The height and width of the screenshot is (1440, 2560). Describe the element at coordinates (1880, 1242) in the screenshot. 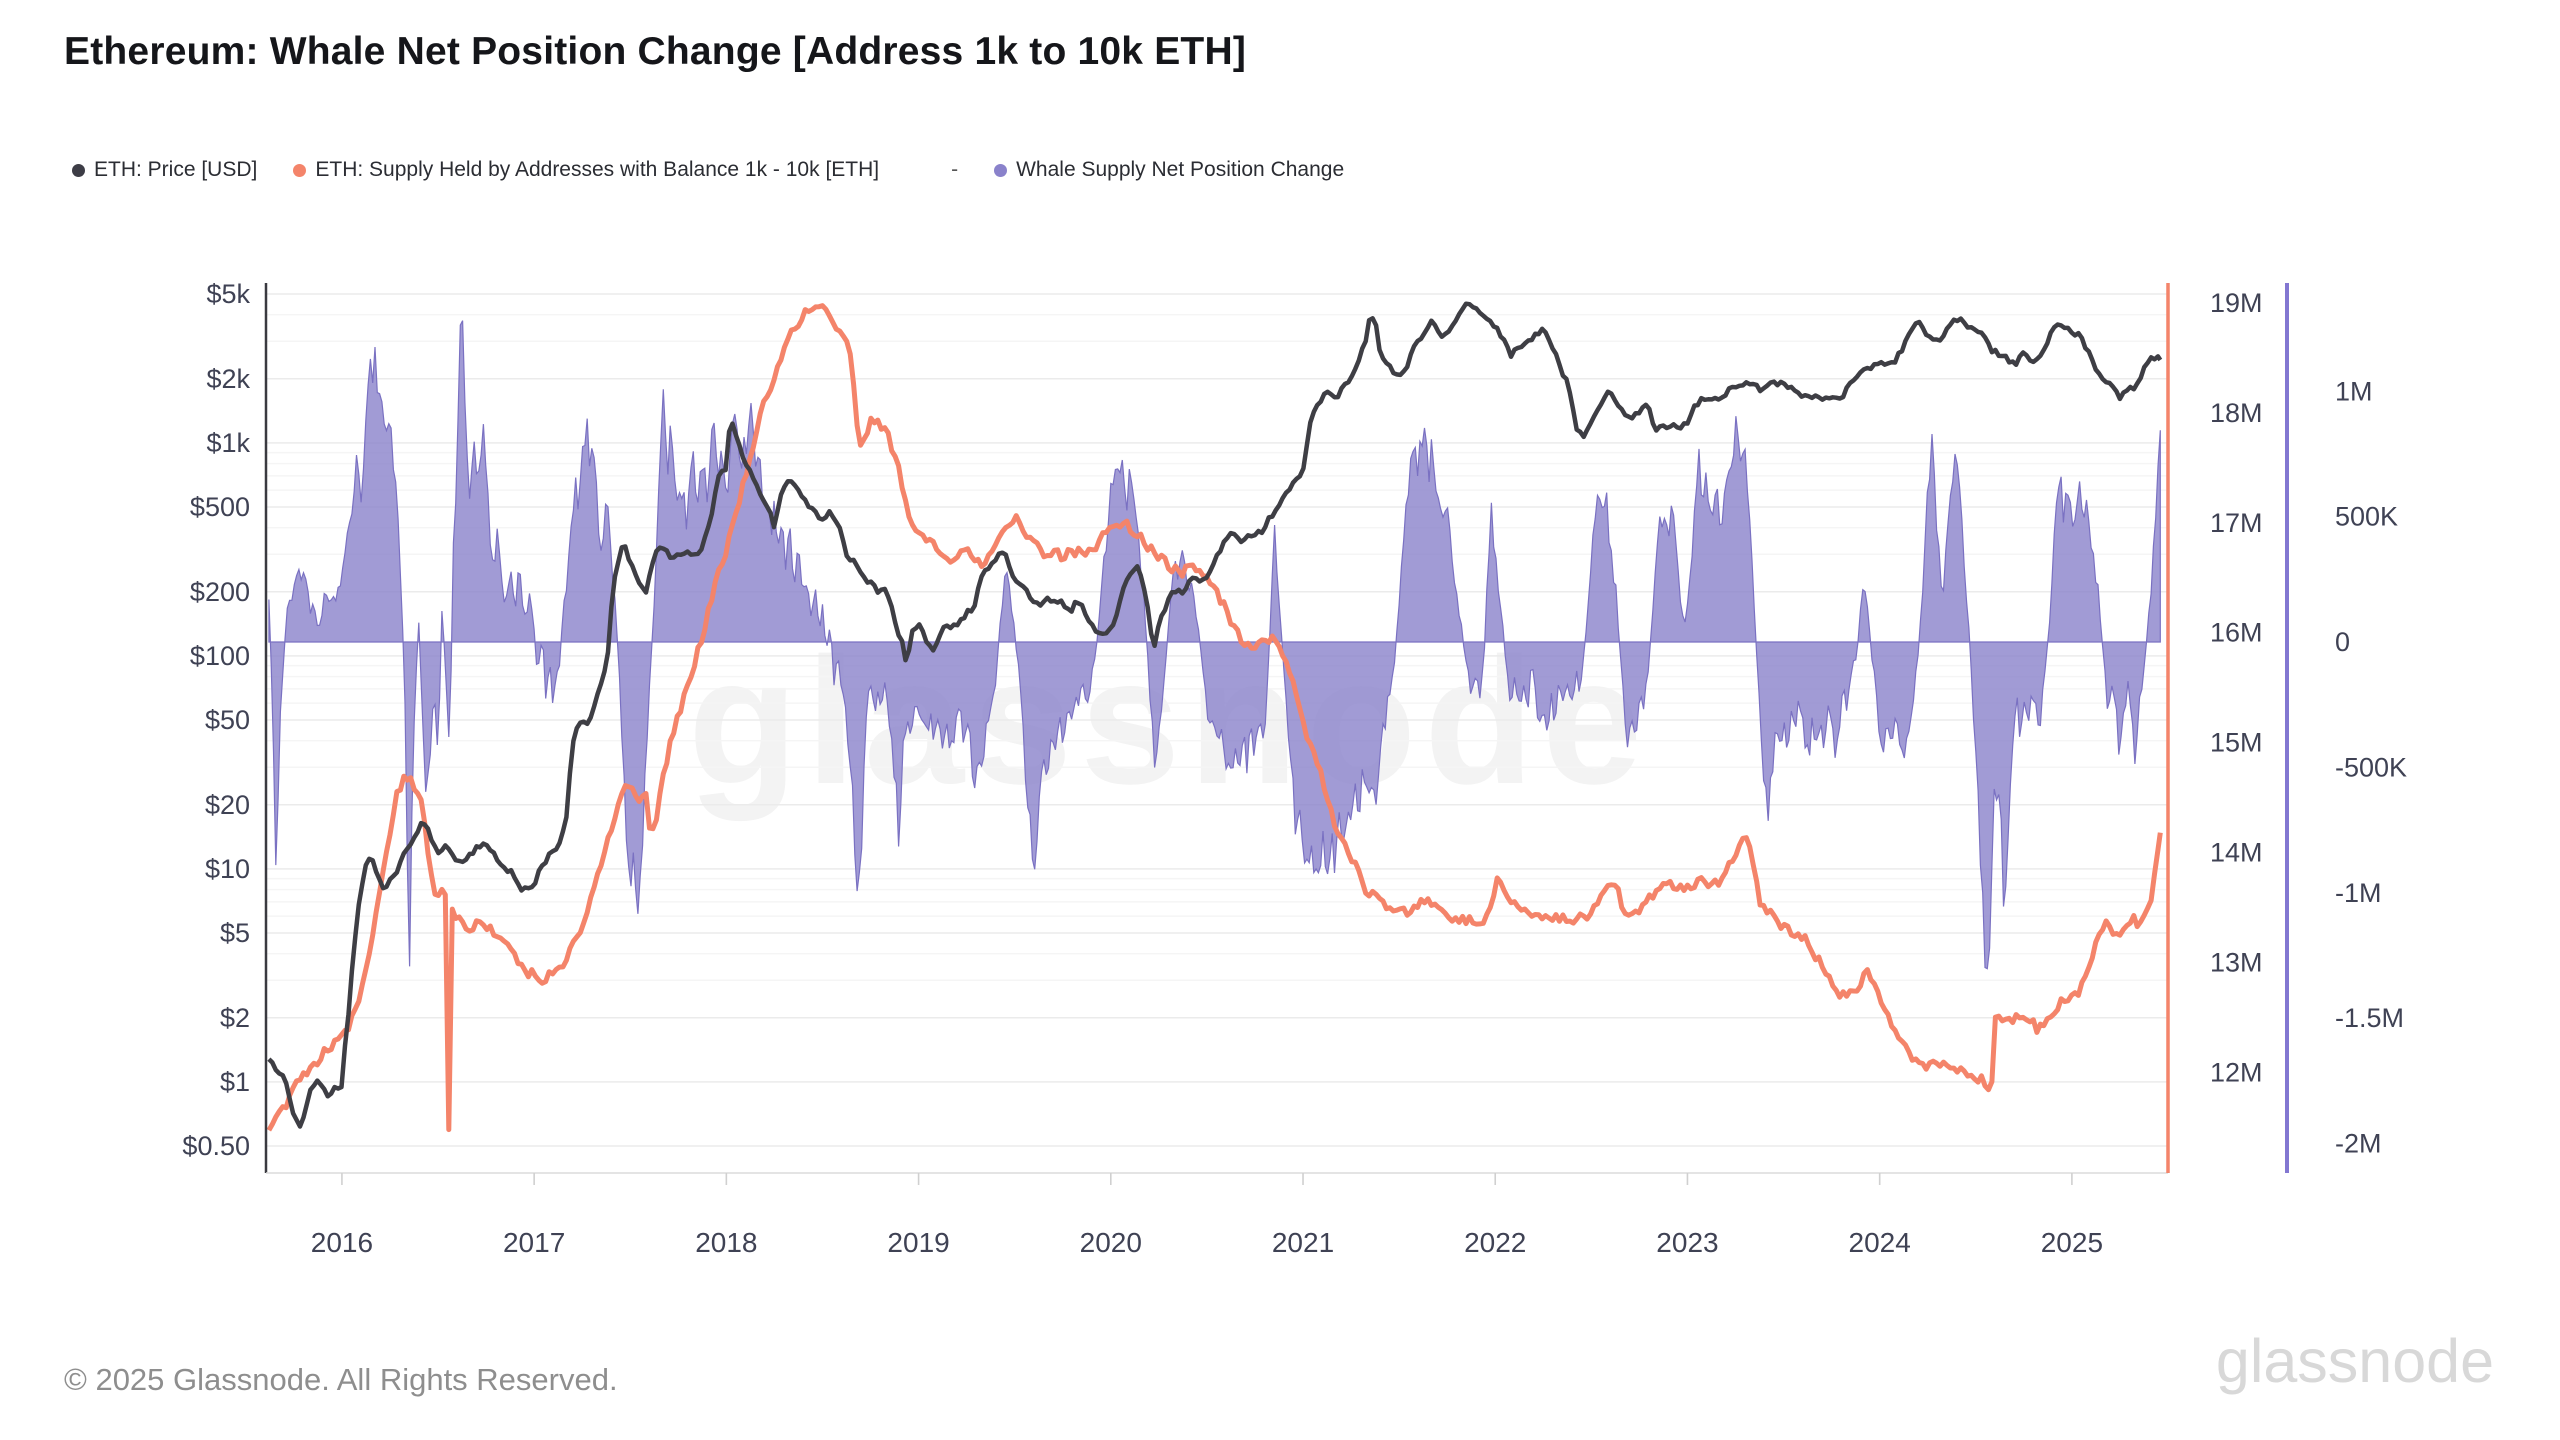

I see `year-tick-label: 2024` at that location.